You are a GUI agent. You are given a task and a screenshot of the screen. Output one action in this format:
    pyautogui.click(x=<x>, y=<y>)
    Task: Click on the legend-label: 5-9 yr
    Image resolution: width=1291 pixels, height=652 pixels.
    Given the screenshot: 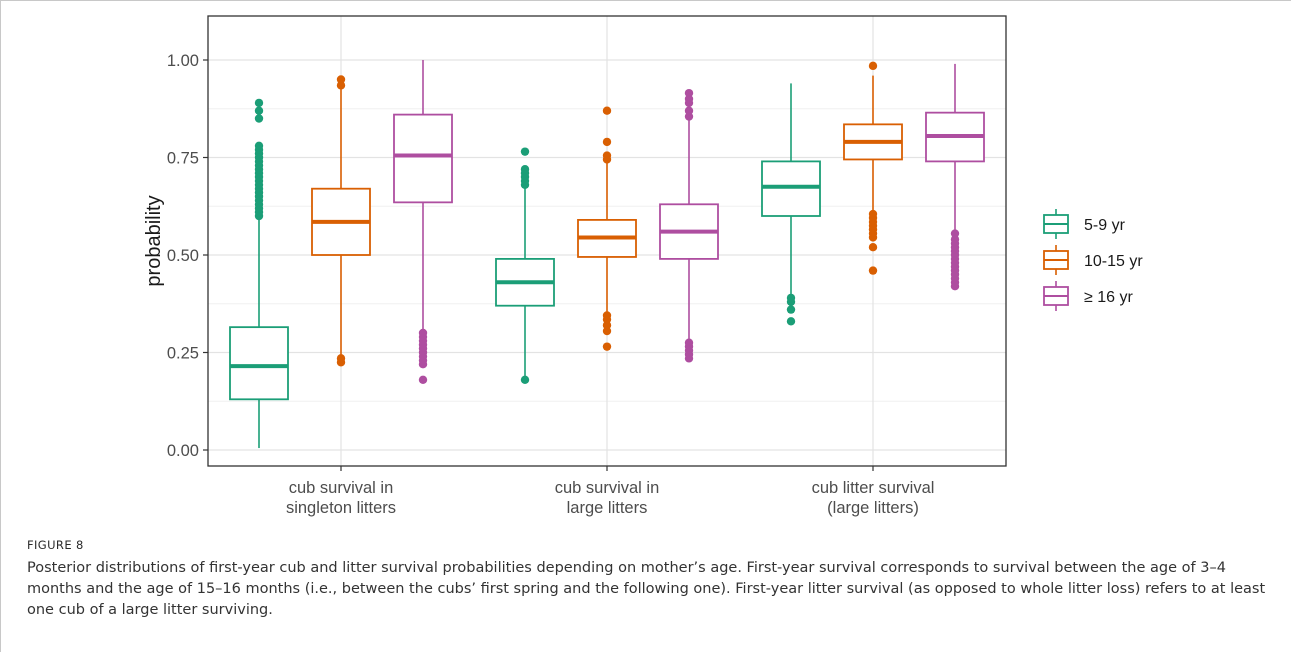 What is the action you would take?
    pyautogui.click(x=1105, y=225)
    